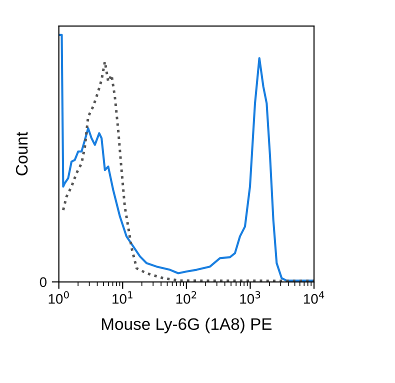 This screenshot has width=395, height=383. I want to click on x-tick-label: 10$^{0}$, so click(58, 297).